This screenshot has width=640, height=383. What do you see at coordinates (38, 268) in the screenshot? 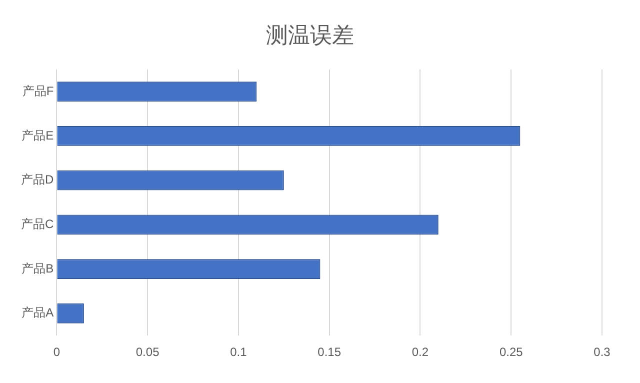
I see `y-tick-label: 产品B` at bounding box center [38, 268].